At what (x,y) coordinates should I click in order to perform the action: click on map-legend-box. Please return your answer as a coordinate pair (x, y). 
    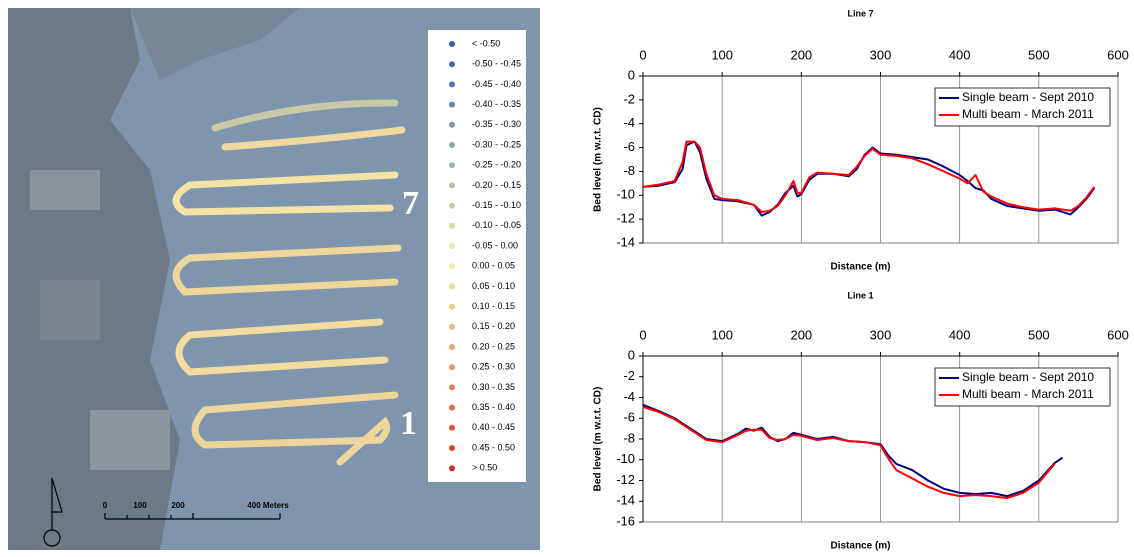
    Looking at the image, I should click on (477, 256).